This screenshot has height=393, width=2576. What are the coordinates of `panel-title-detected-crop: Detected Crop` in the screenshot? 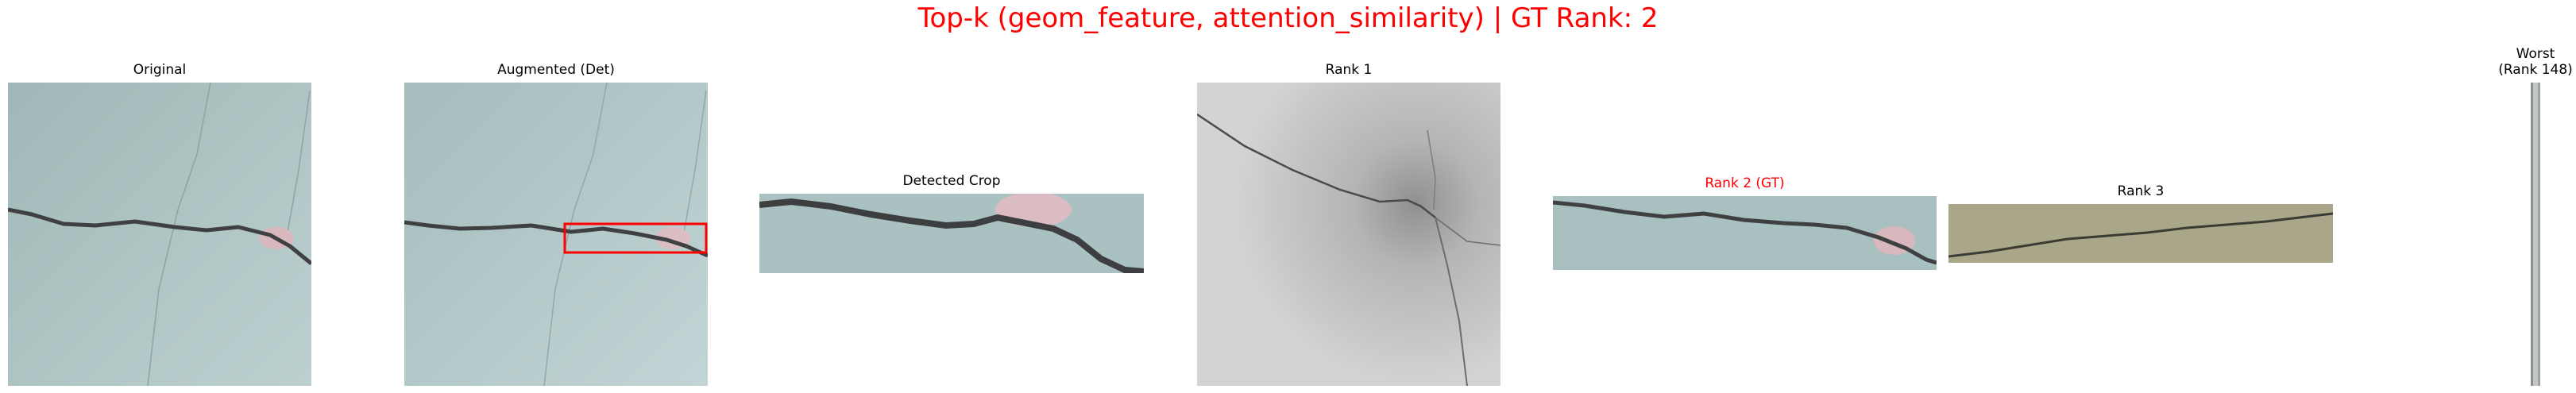 It's located at (952, 181).